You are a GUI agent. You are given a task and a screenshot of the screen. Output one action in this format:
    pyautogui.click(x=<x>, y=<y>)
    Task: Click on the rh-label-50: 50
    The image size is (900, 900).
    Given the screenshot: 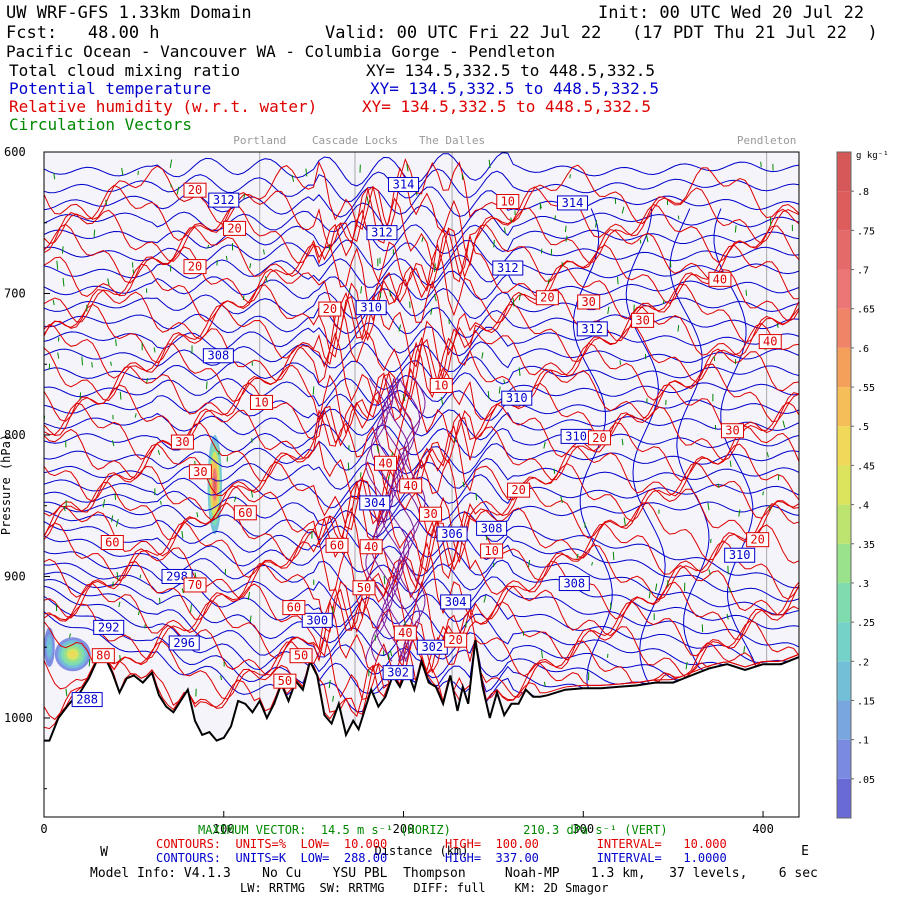 What is the action you would take?
    pyautogui.click(x=364, y=588)
    